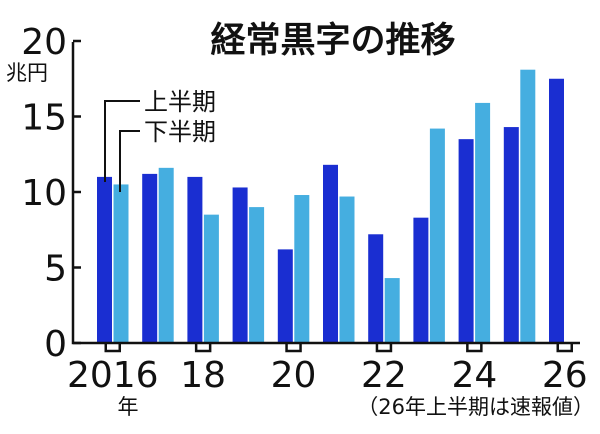 This screenshot has height=434, width=600. What do you see at coordinates (565, 375) in the screenshot?
I see `x-tick-label: 26` at bounding box center [565, 375].